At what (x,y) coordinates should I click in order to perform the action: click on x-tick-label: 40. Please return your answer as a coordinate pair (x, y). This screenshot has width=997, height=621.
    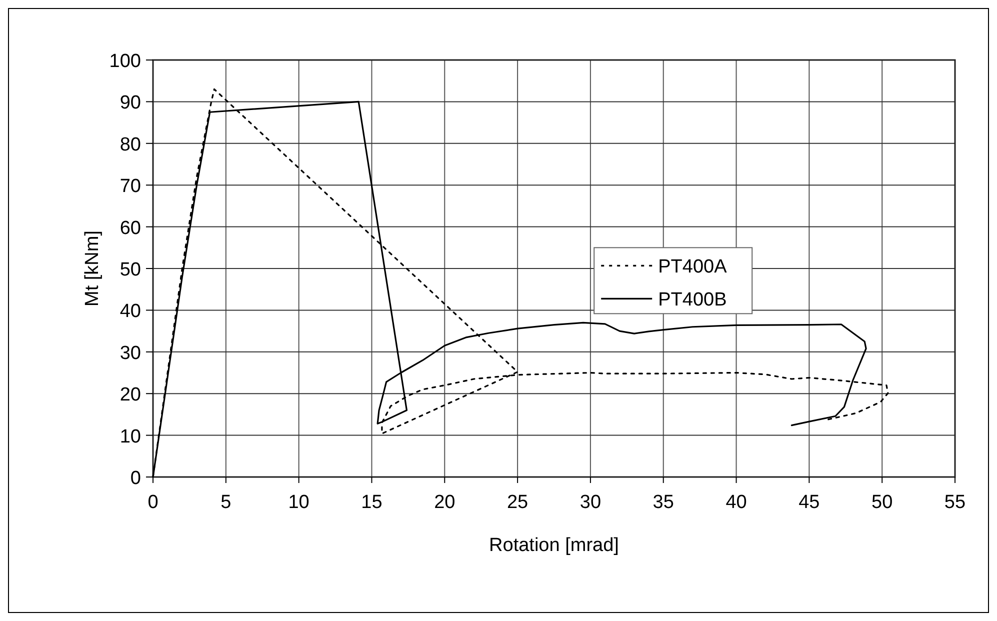
    Looking at the image, I should click on (736, 502).